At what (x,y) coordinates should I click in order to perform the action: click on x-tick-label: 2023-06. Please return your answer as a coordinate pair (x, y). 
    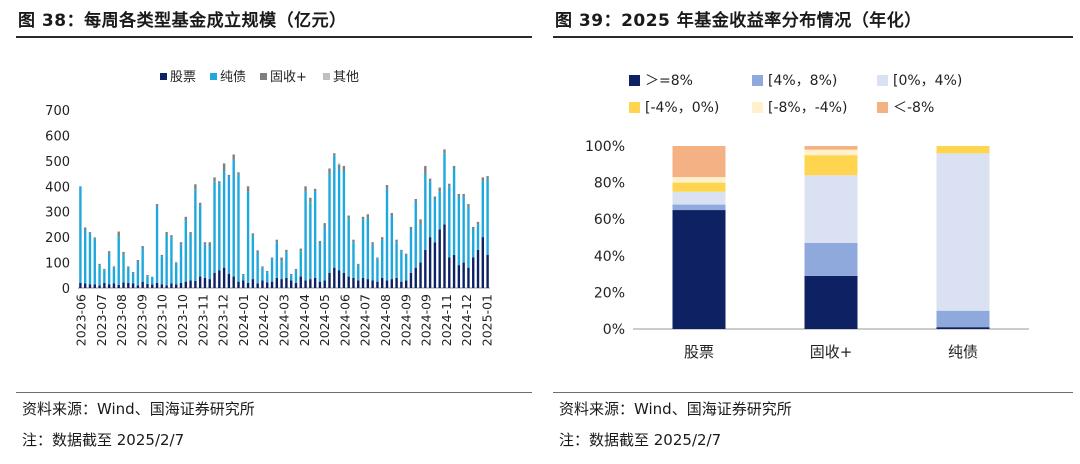
    Looking at the image, I should click on (81, 320).